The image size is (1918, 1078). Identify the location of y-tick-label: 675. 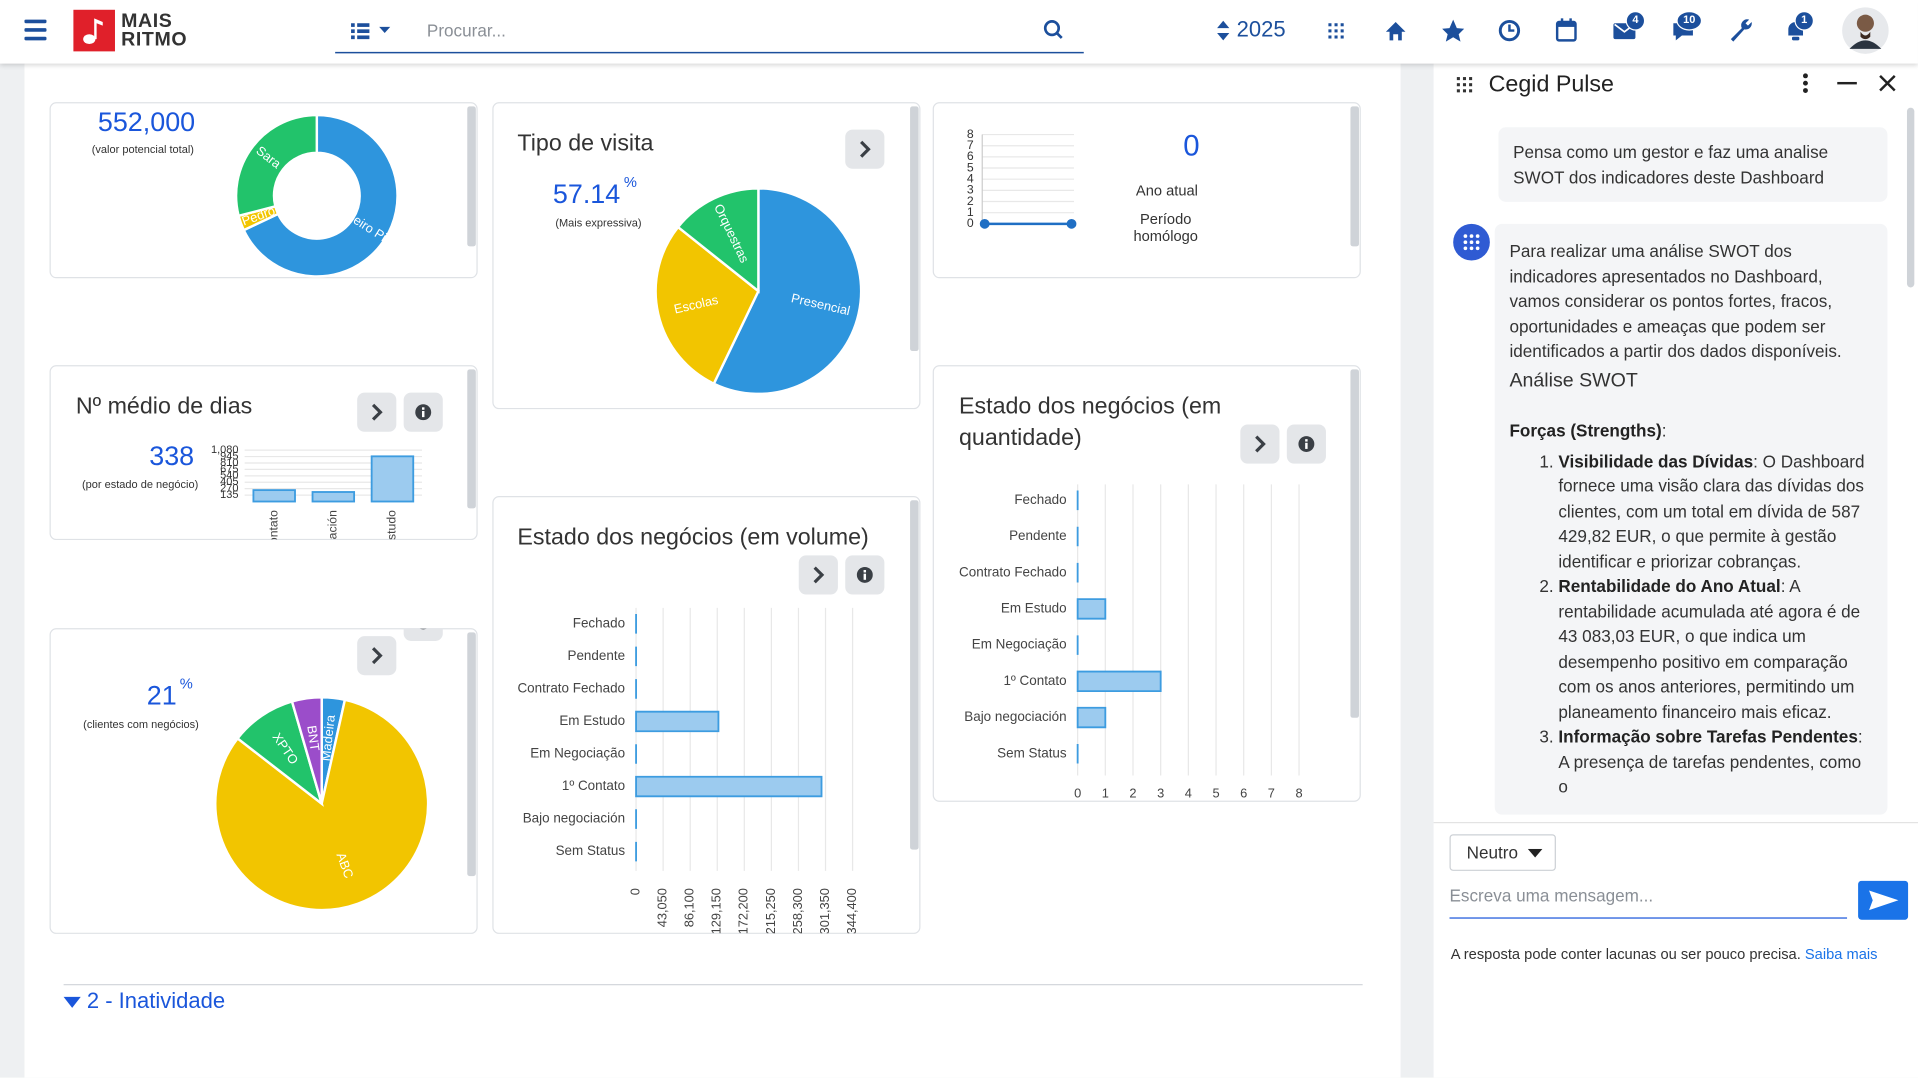
(229, 469).